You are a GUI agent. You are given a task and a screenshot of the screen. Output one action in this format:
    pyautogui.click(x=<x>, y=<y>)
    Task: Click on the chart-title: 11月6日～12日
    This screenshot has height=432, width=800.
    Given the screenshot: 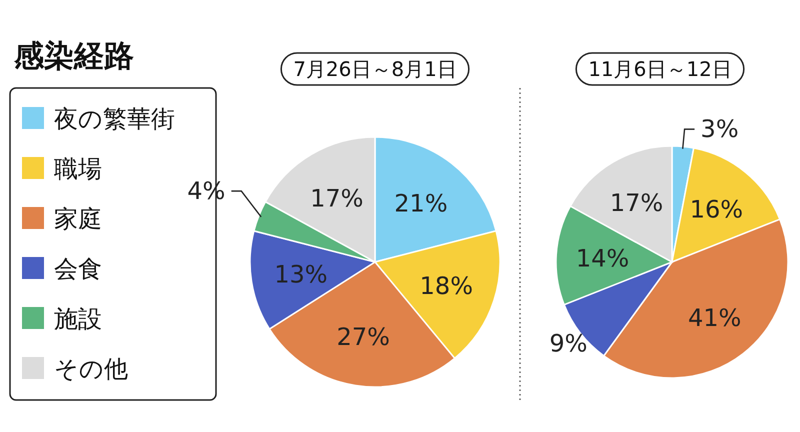 What is the action you would take?
    pyautogui.click(x=660, y=69)
    